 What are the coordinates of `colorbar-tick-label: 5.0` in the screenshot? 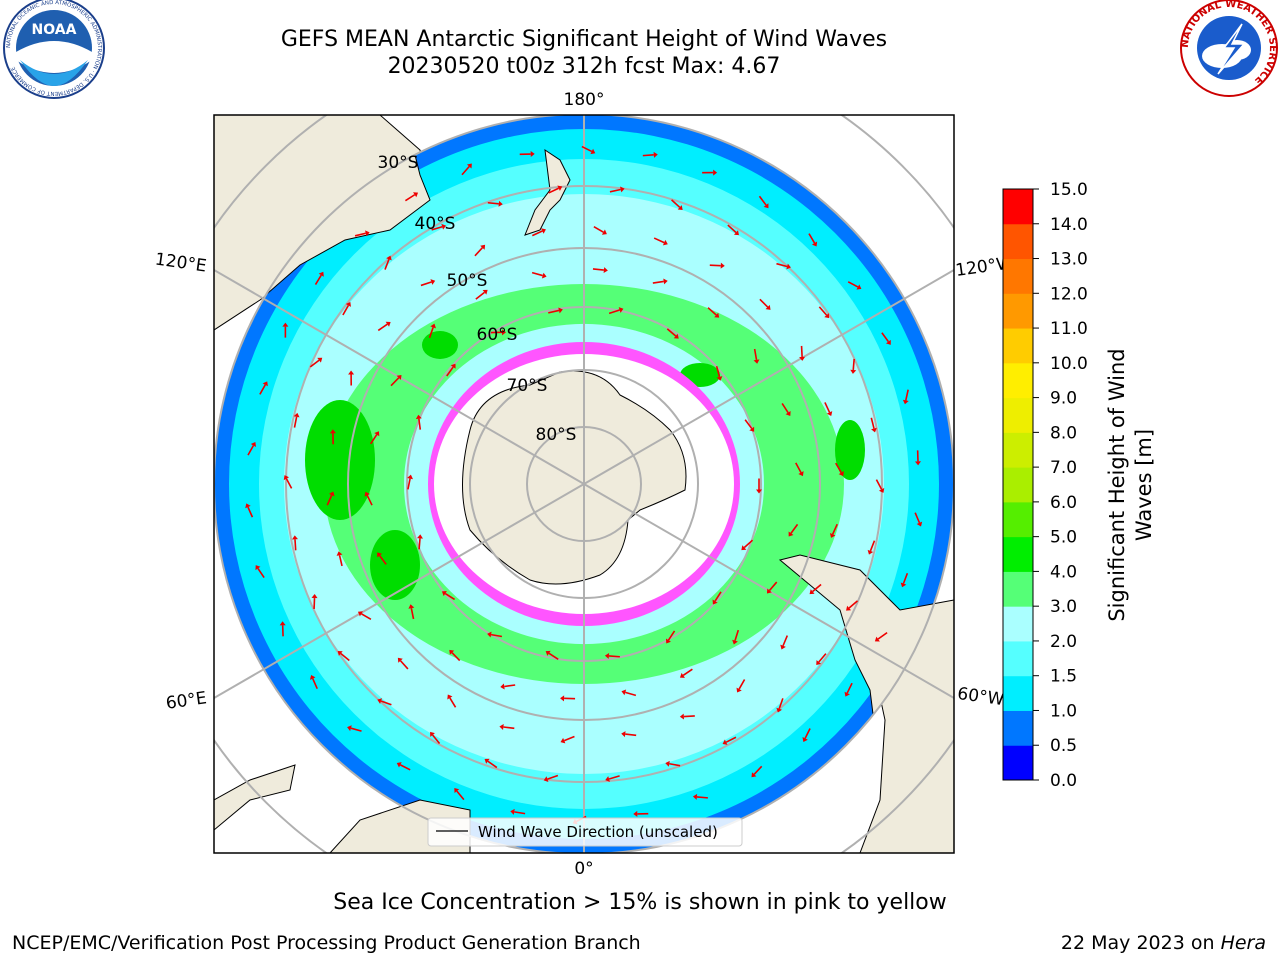 It's located at (1063, 538).